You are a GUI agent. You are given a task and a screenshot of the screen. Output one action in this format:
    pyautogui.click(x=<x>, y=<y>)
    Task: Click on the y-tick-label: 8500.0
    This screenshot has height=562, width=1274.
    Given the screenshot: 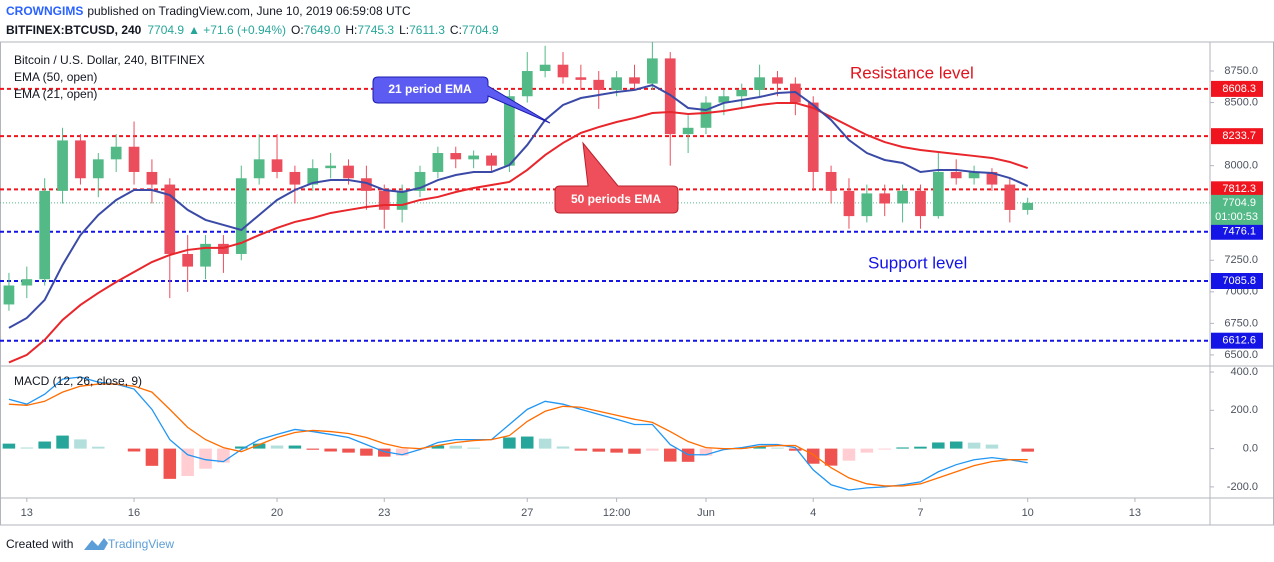 What is the action you would take?
    pyautogui.click(x=1241, y=102)
    